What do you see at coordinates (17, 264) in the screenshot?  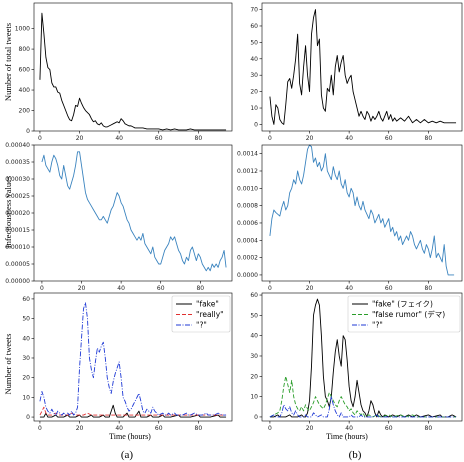 I see `y-tick-label: 0.00005` at bounding box center [17, 264].